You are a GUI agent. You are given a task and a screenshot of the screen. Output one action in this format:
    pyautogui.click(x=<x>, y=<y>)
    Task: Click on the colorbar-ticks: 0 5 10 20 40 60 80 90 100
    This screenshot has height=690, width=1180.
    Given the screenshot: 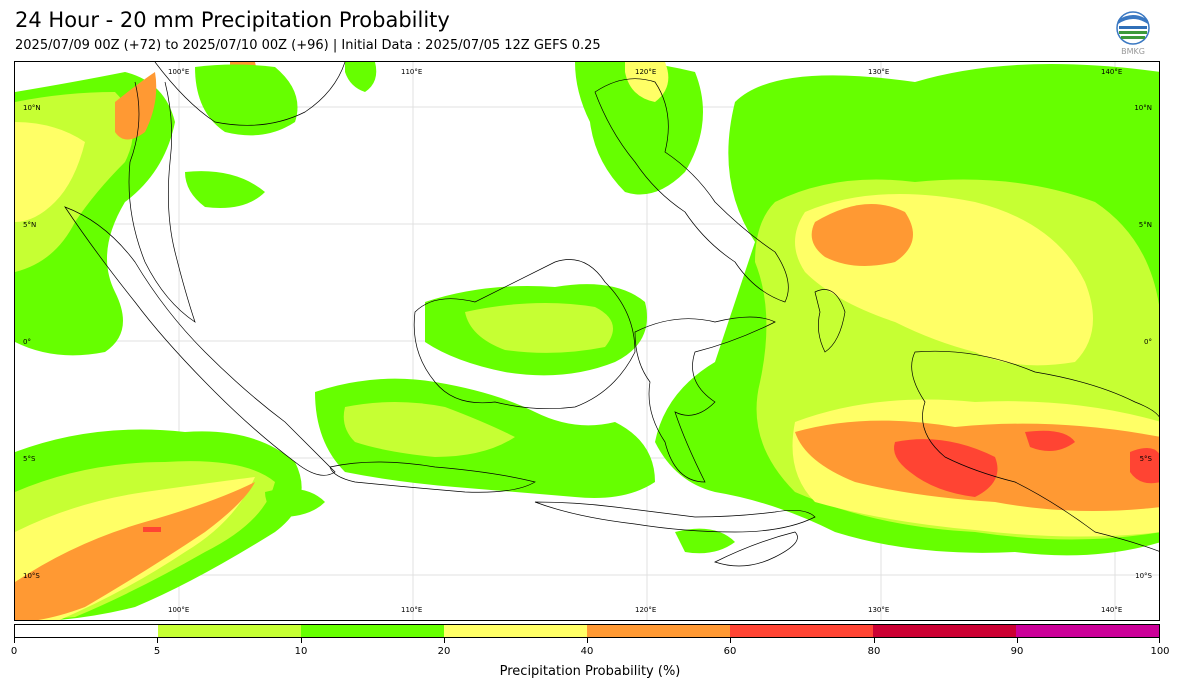 What is the action you would take?
    pyautogui.click(x=590, y=648)
    